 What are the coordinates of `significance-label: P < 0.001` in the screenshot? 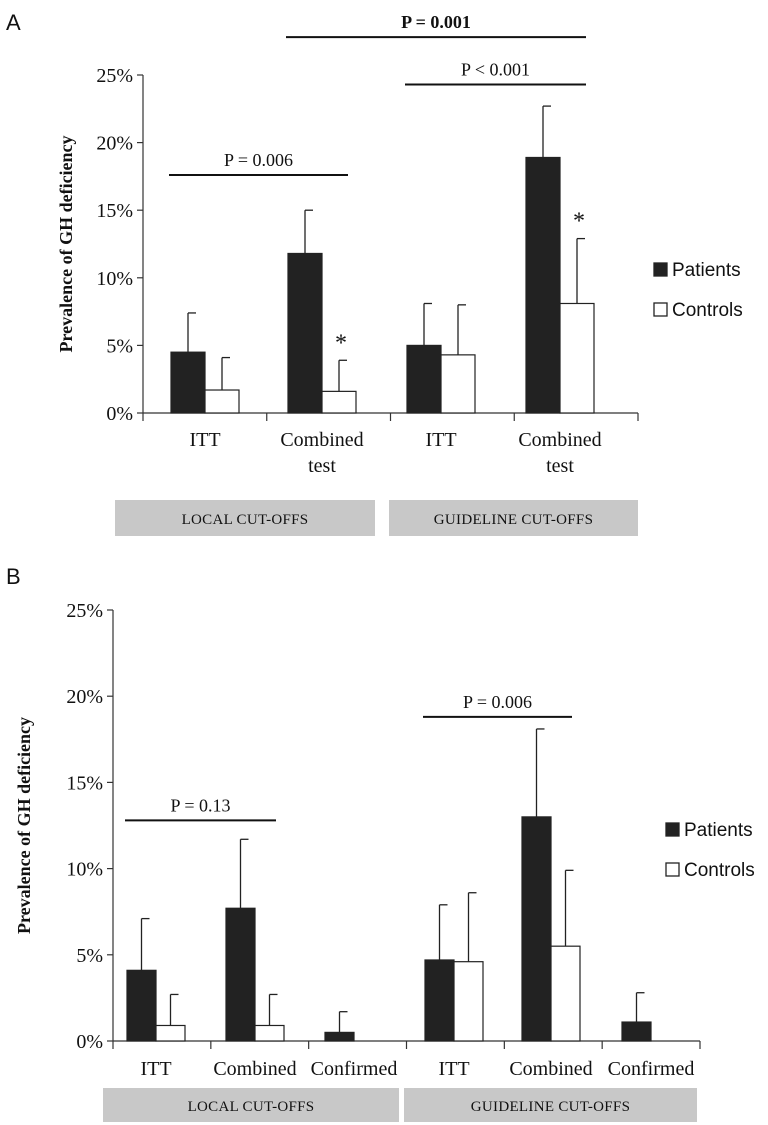 It's located at (495, 69).